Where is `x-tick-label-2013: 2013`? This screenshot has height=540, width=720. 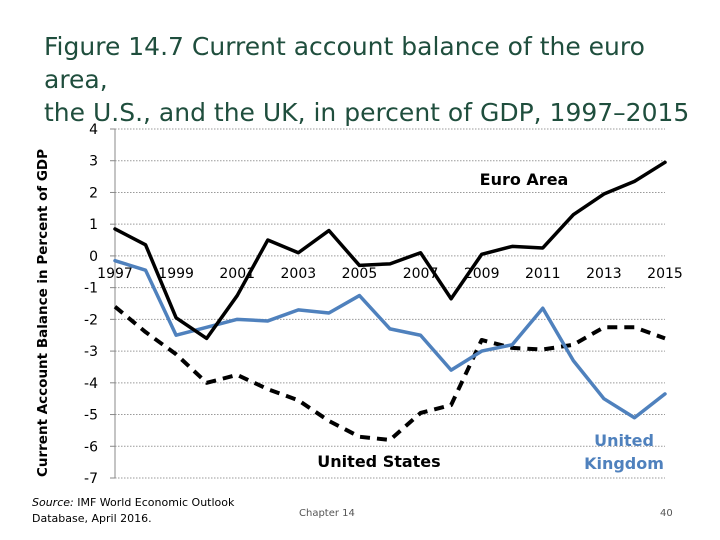
x-tick-label-2013: 2013 is located at coordinates (604, 274).